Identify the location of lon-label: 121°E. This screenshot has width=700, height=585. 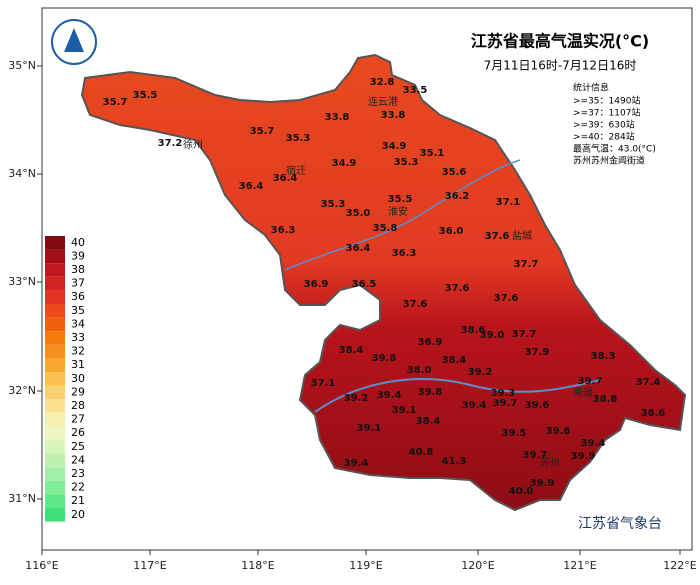
(579, 565).